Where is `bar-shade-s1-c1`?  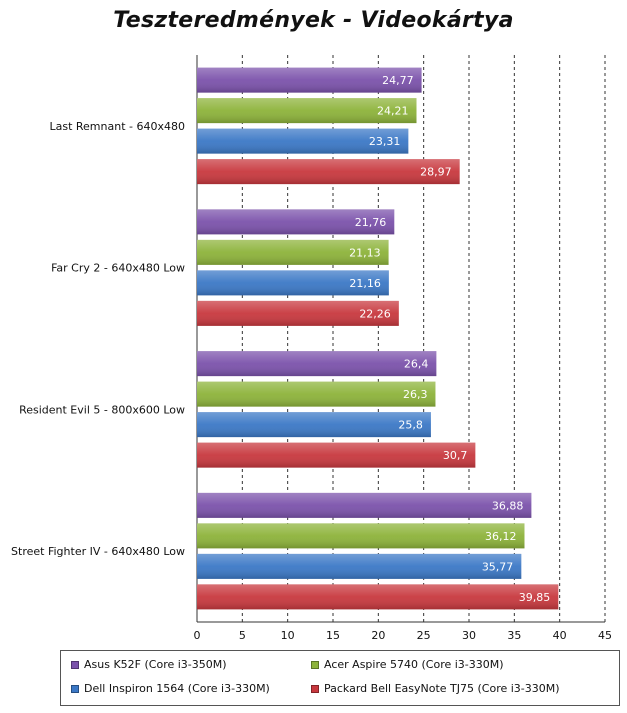
bar-shade-s1-c1 is located at coordinates (293, 252).